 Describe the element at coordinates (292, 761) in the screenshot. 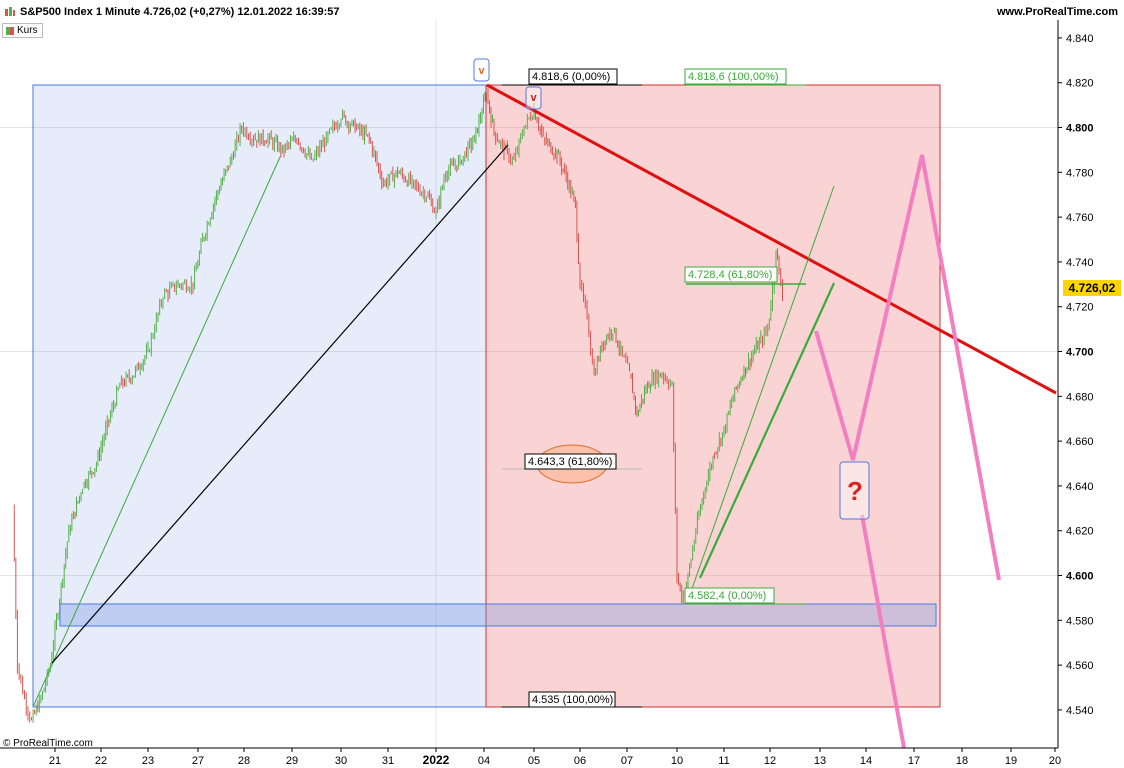

I see `x-tick-label: 29` at that location.